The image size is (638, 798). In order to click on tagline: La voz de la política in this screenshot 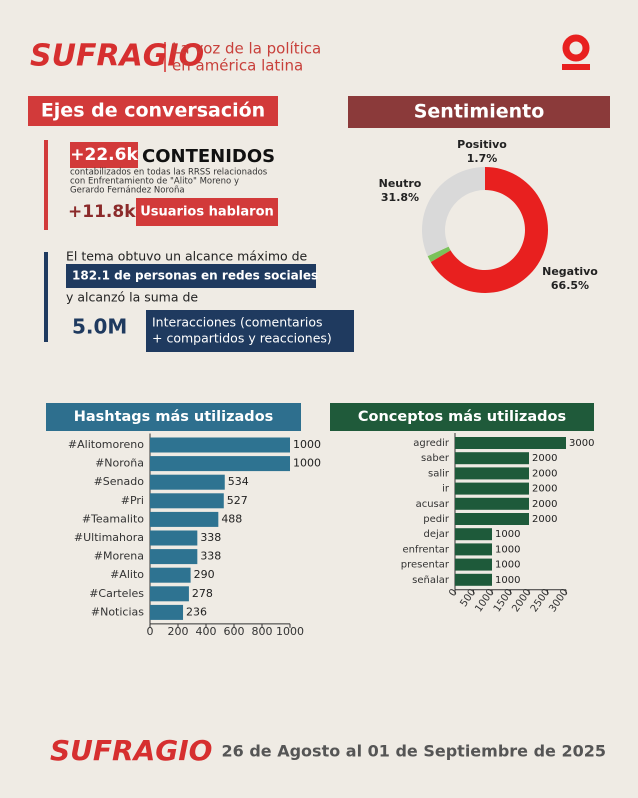, I will do `click(246, 49)`.